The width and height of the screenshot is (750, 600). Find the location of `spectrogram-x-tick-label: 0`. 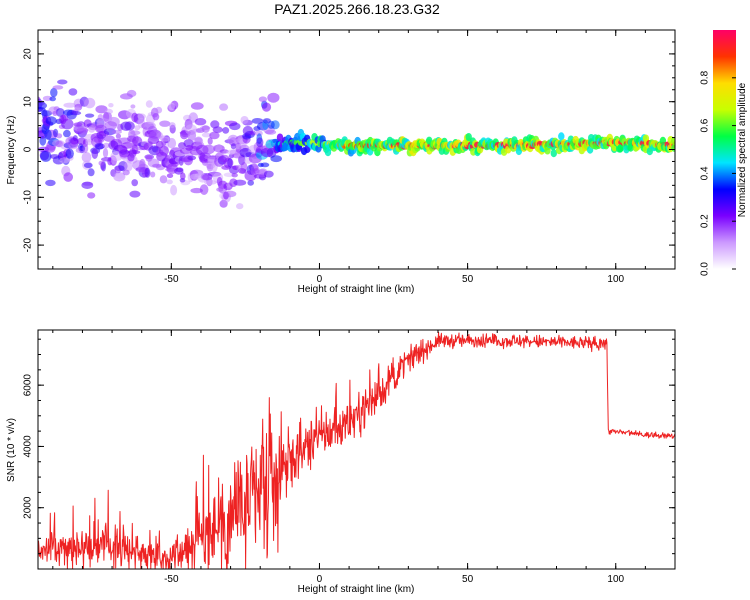

spectrogram-x-tick-label: 0 is located at coordinates (320, 279).